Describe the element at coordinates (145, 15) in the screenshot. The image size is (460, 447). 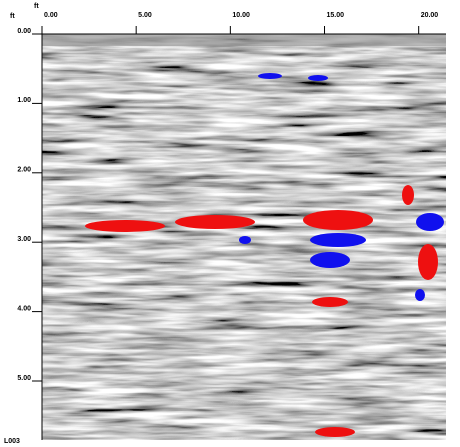
I see `x-tick-label: 5.00` at that location.